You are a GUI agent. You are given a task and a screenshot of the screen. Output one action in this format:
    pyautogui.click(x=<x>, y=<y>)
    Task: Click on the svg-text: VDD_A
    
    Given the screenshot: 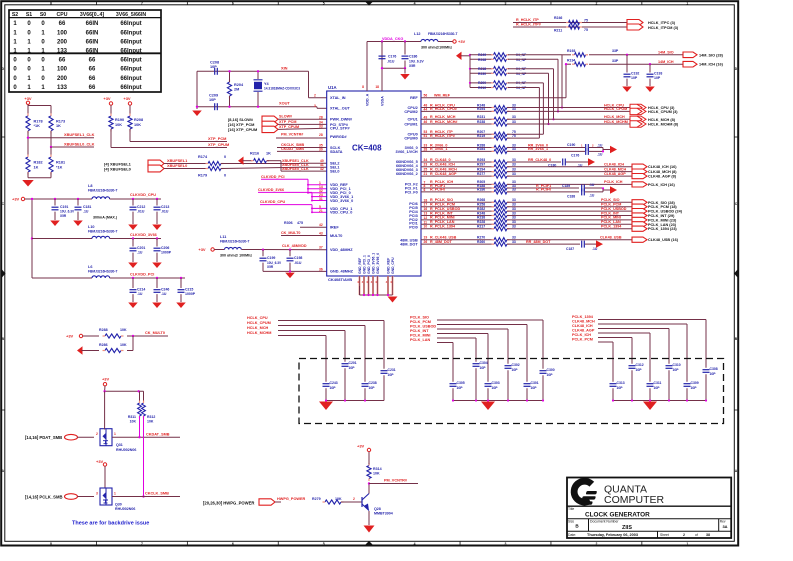 What is the action you would take?
    pyautogui.click(x=367, y=99)
    